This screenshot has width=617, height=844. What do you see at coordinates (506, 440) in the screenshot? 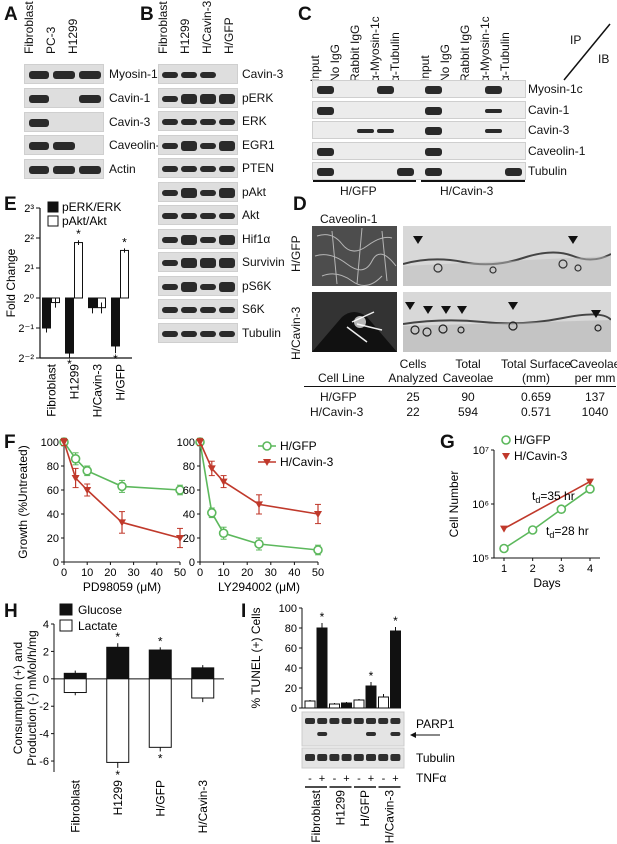
I see `g-legend-marker` at bounding box center [506, 440].